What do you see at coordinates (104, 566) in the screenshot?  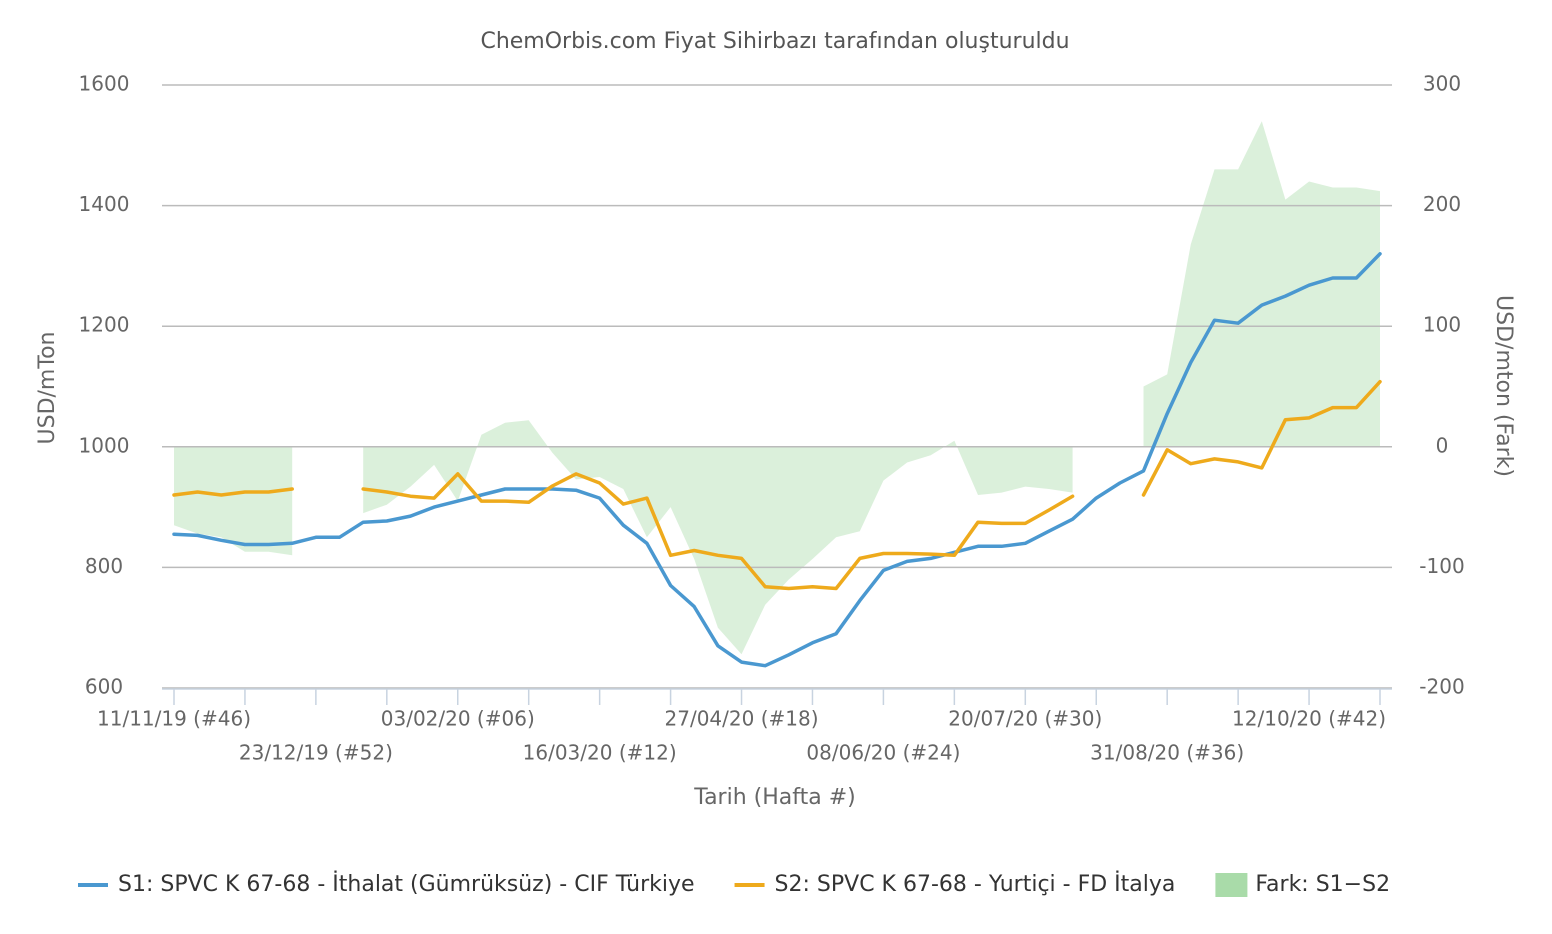 I see `y-tick-label: 800` at bounding box center [104, 566].